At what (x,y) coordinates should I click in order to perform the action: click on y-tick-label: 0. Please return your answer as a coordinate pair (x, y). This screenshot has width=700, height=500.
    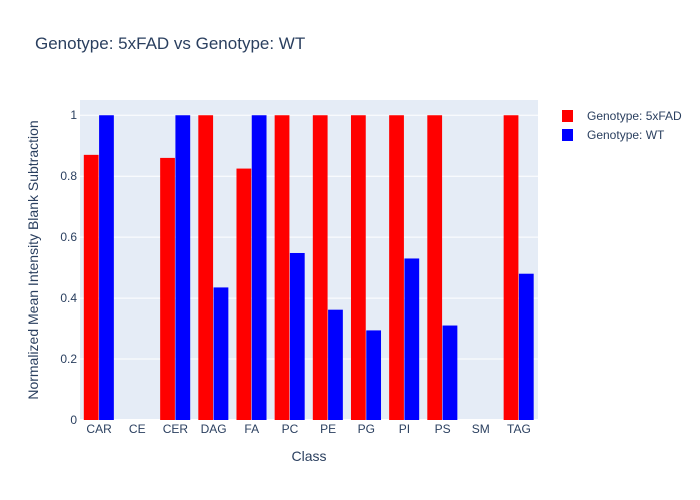
    Looking at the image, I should click on (73, 420).